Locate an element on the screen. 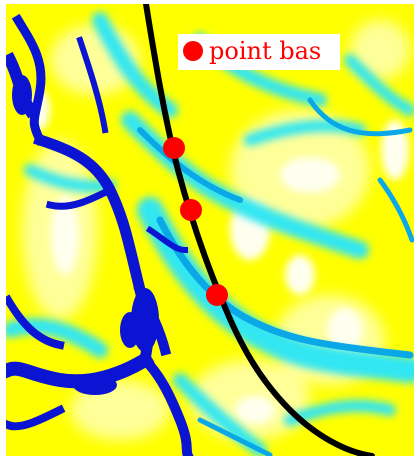 This screenshot has height=460, width=417. legend: point bas is located at coordinates (259, 52).